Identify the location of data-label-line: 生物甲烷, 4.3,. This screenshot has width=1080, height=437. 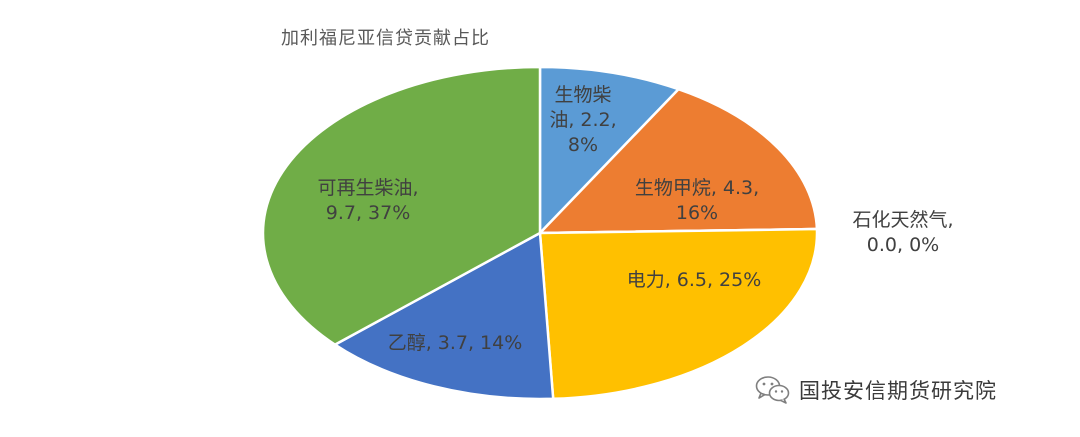
(697, 188).